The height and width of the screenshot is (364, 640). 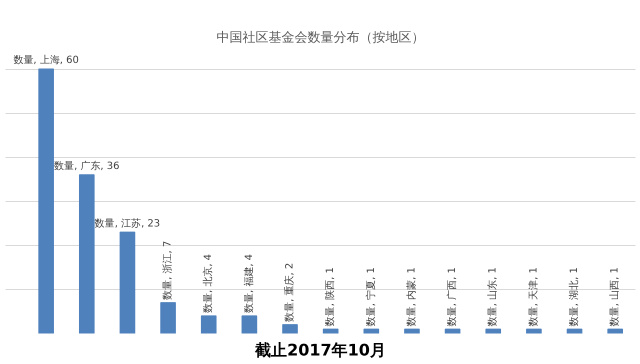 I want to click on data-label: 数量, 福建, 4, so click(x=248, y=284).